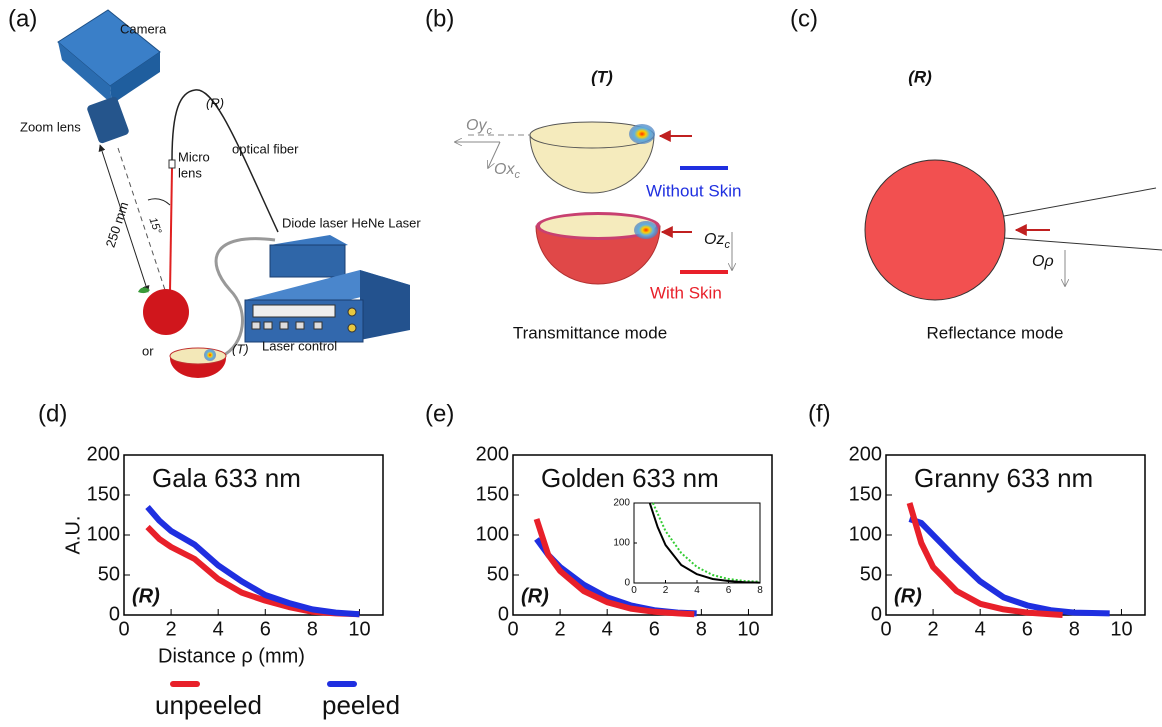 This screenshot has height=727, width=1162. I want to click on camera-front, so click(85, 73).